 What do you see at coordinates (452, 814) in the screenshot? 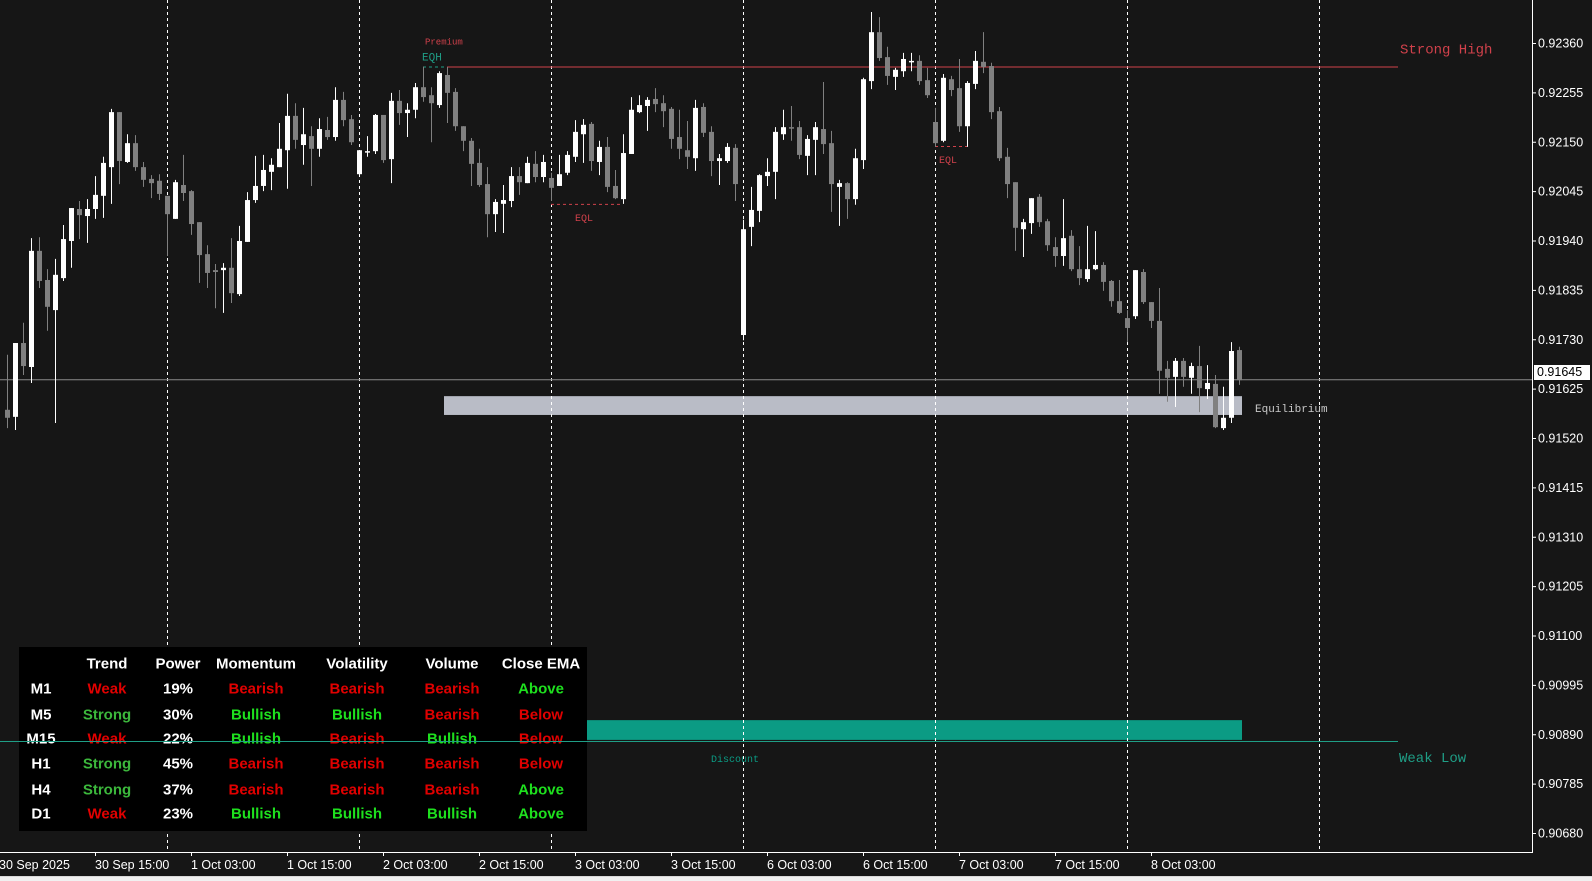
I see `cell-volume: Bullish` at bounding box center [452, 814].